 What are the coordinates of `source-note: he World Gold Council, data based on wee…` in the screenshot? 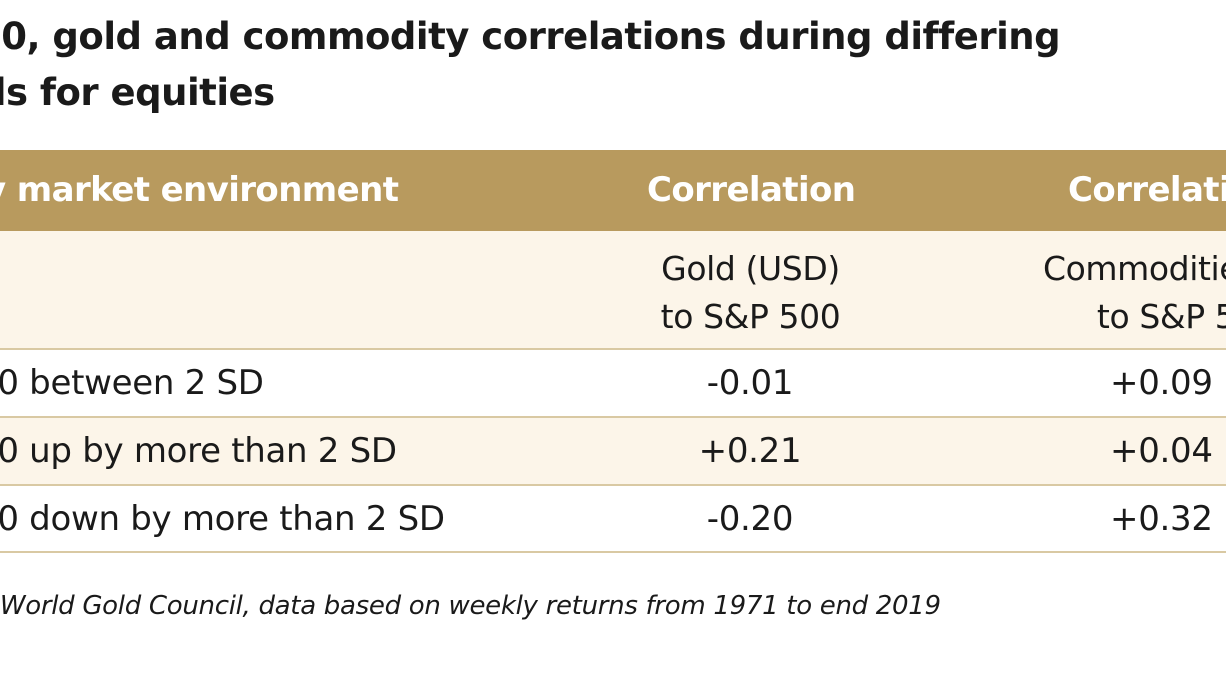 It's located at (470, 606).